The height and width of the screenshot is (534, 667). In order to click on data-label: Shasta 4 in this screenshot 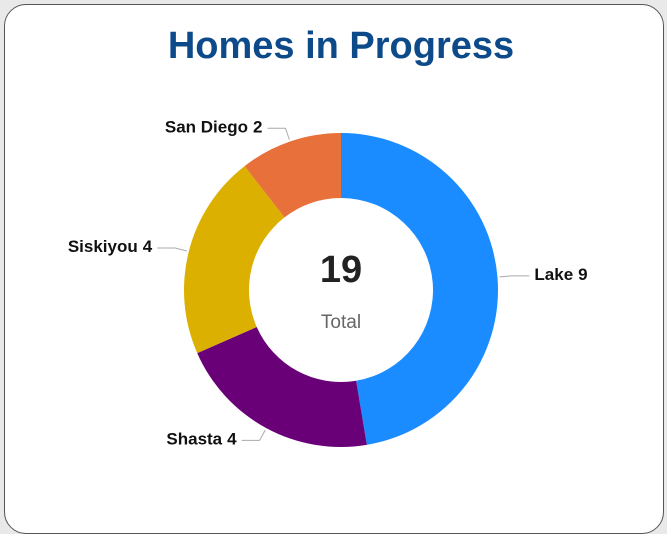, I will do `click(201, 439)`.